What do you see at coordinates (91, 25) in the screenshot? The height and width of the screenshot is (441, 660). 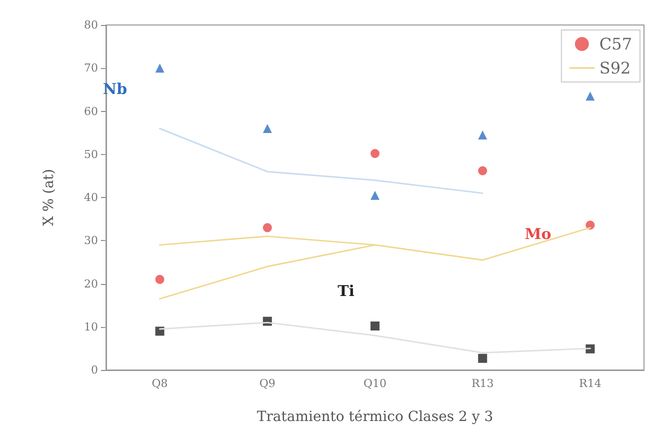 I see `y-tick-label: 80` at bounding box center [91, 25].